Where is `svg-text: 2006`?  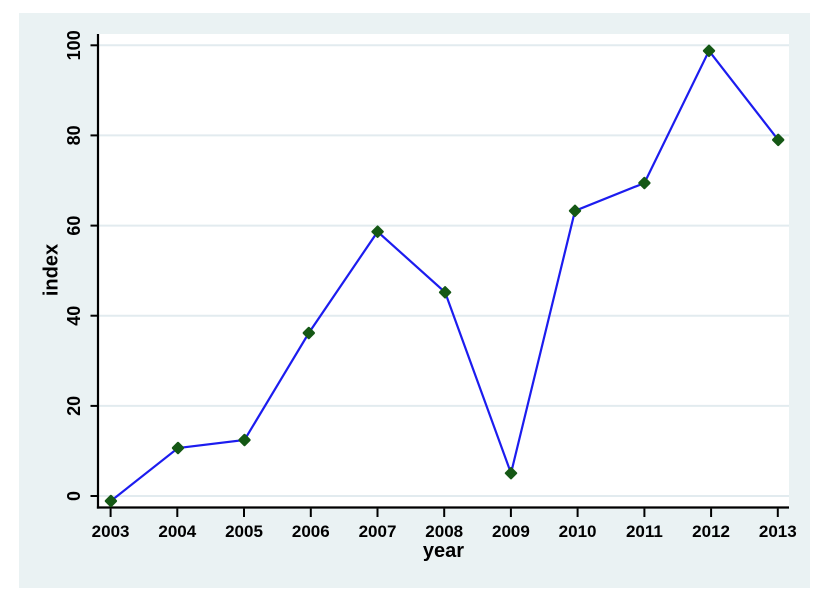
svg-text: 2006 is located at coordinates (311, 531).